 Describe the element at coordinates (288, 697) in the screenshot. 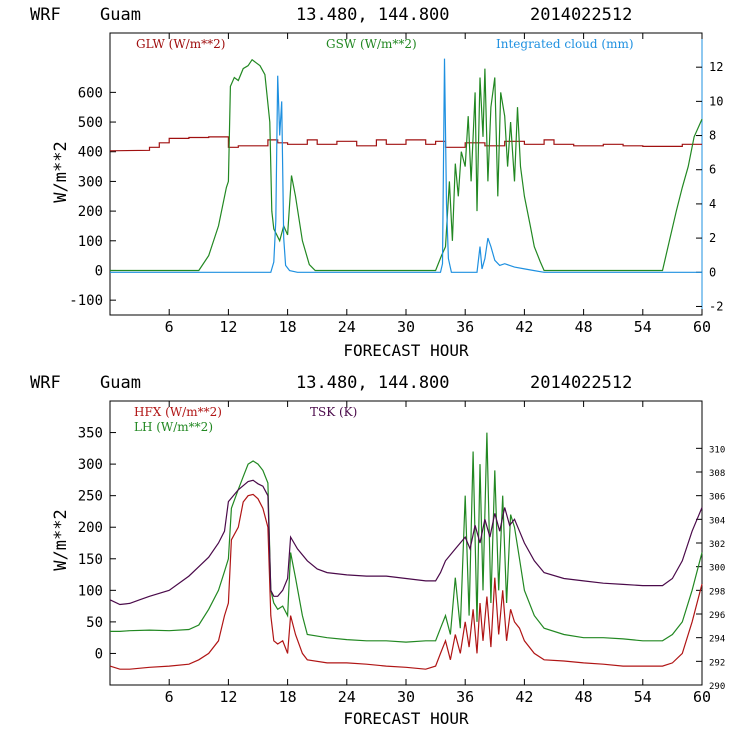

I see `bottom-x-tick-label: 18` at that location.